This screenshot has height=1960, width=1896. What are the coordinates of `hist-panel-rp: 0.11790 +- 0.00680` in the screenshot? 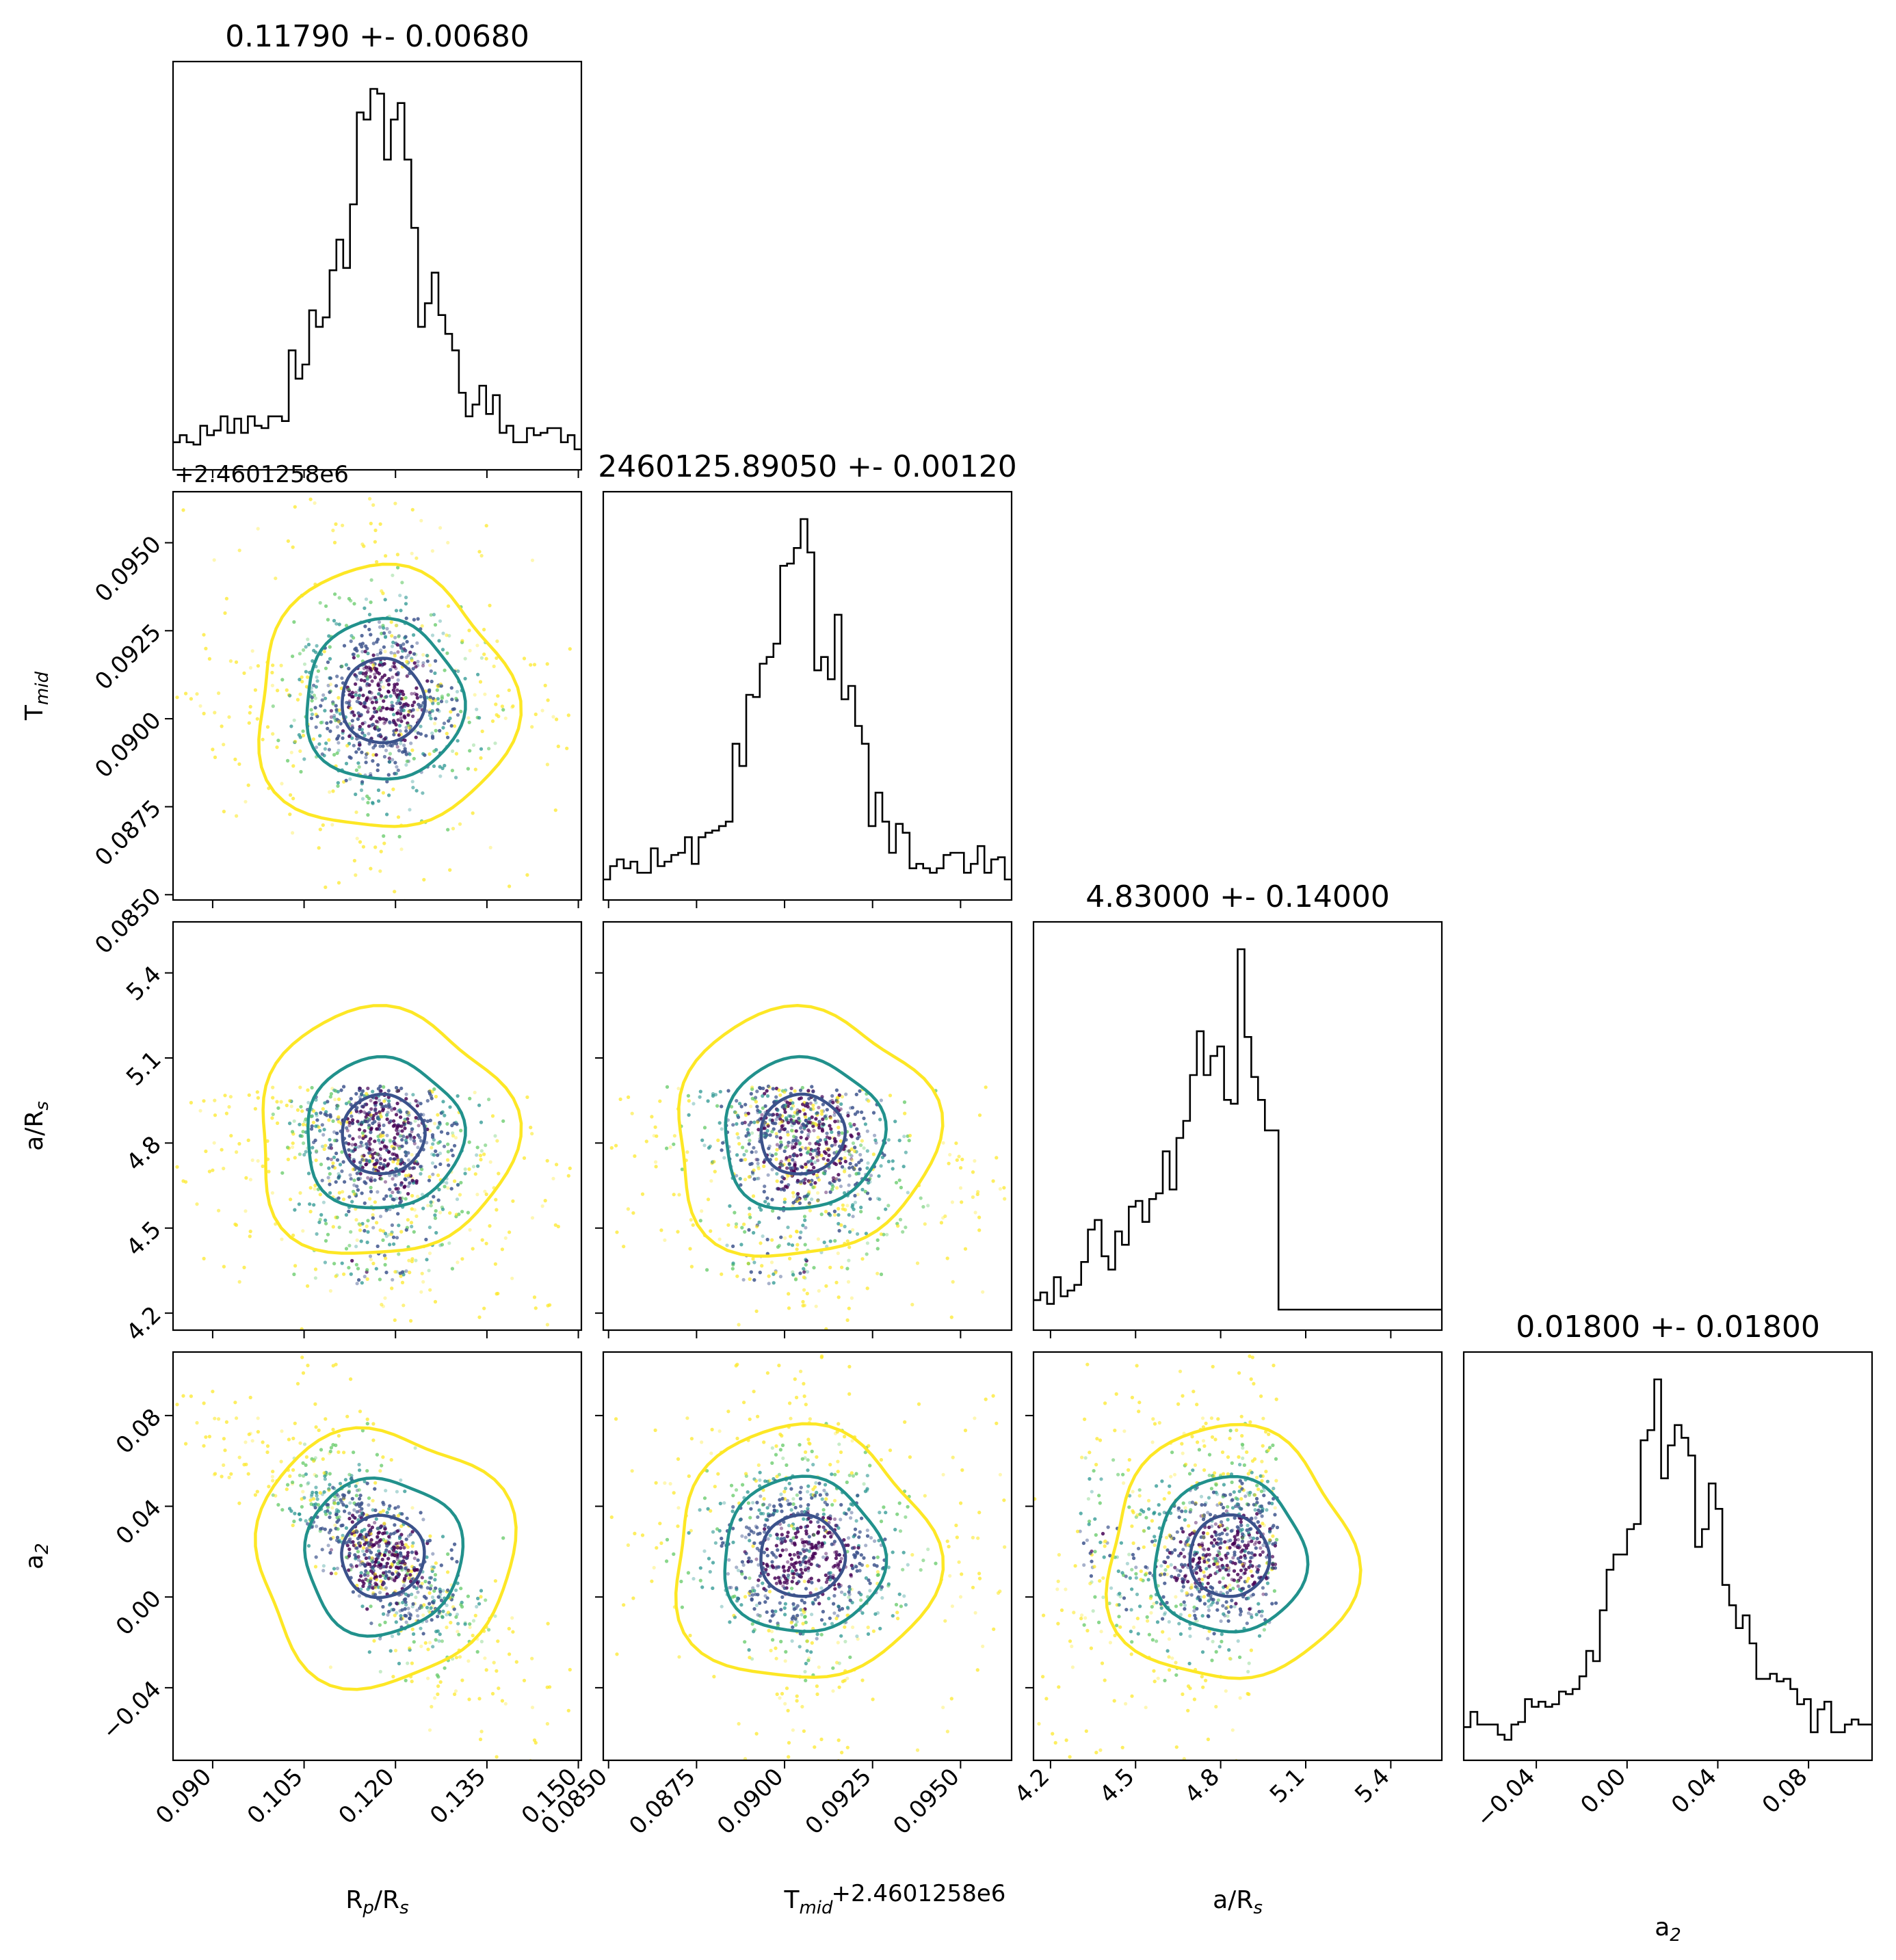 It's located at (378, 245).